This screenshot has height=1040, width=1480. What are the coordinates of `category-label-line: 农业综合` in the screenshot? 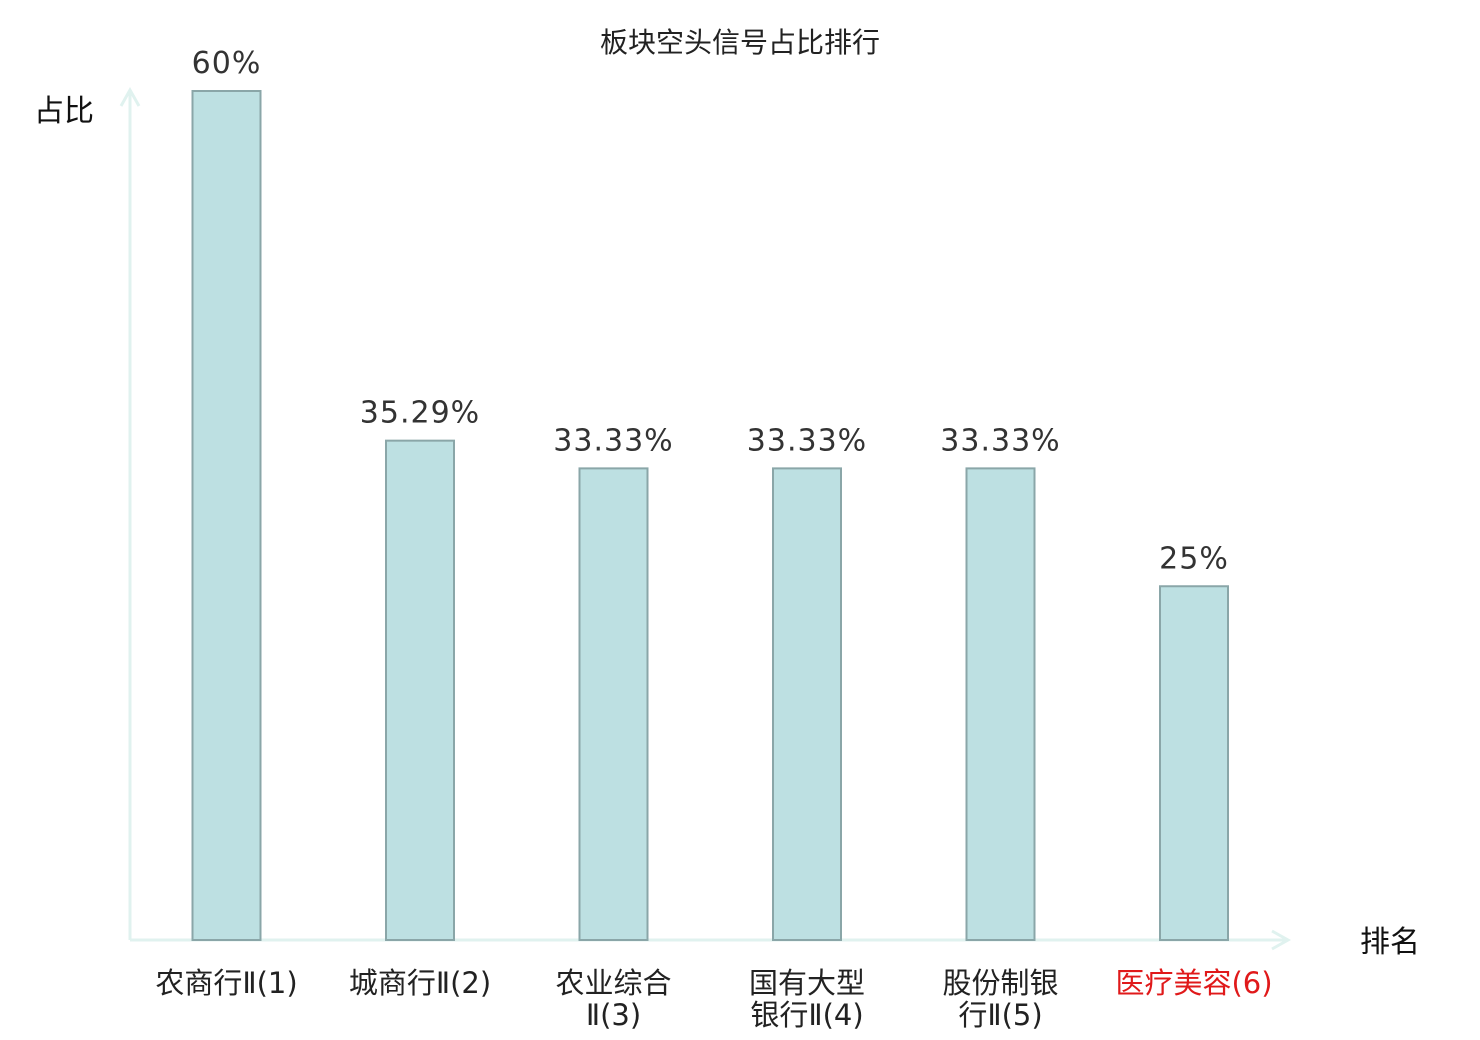 It's located at (613, 983).